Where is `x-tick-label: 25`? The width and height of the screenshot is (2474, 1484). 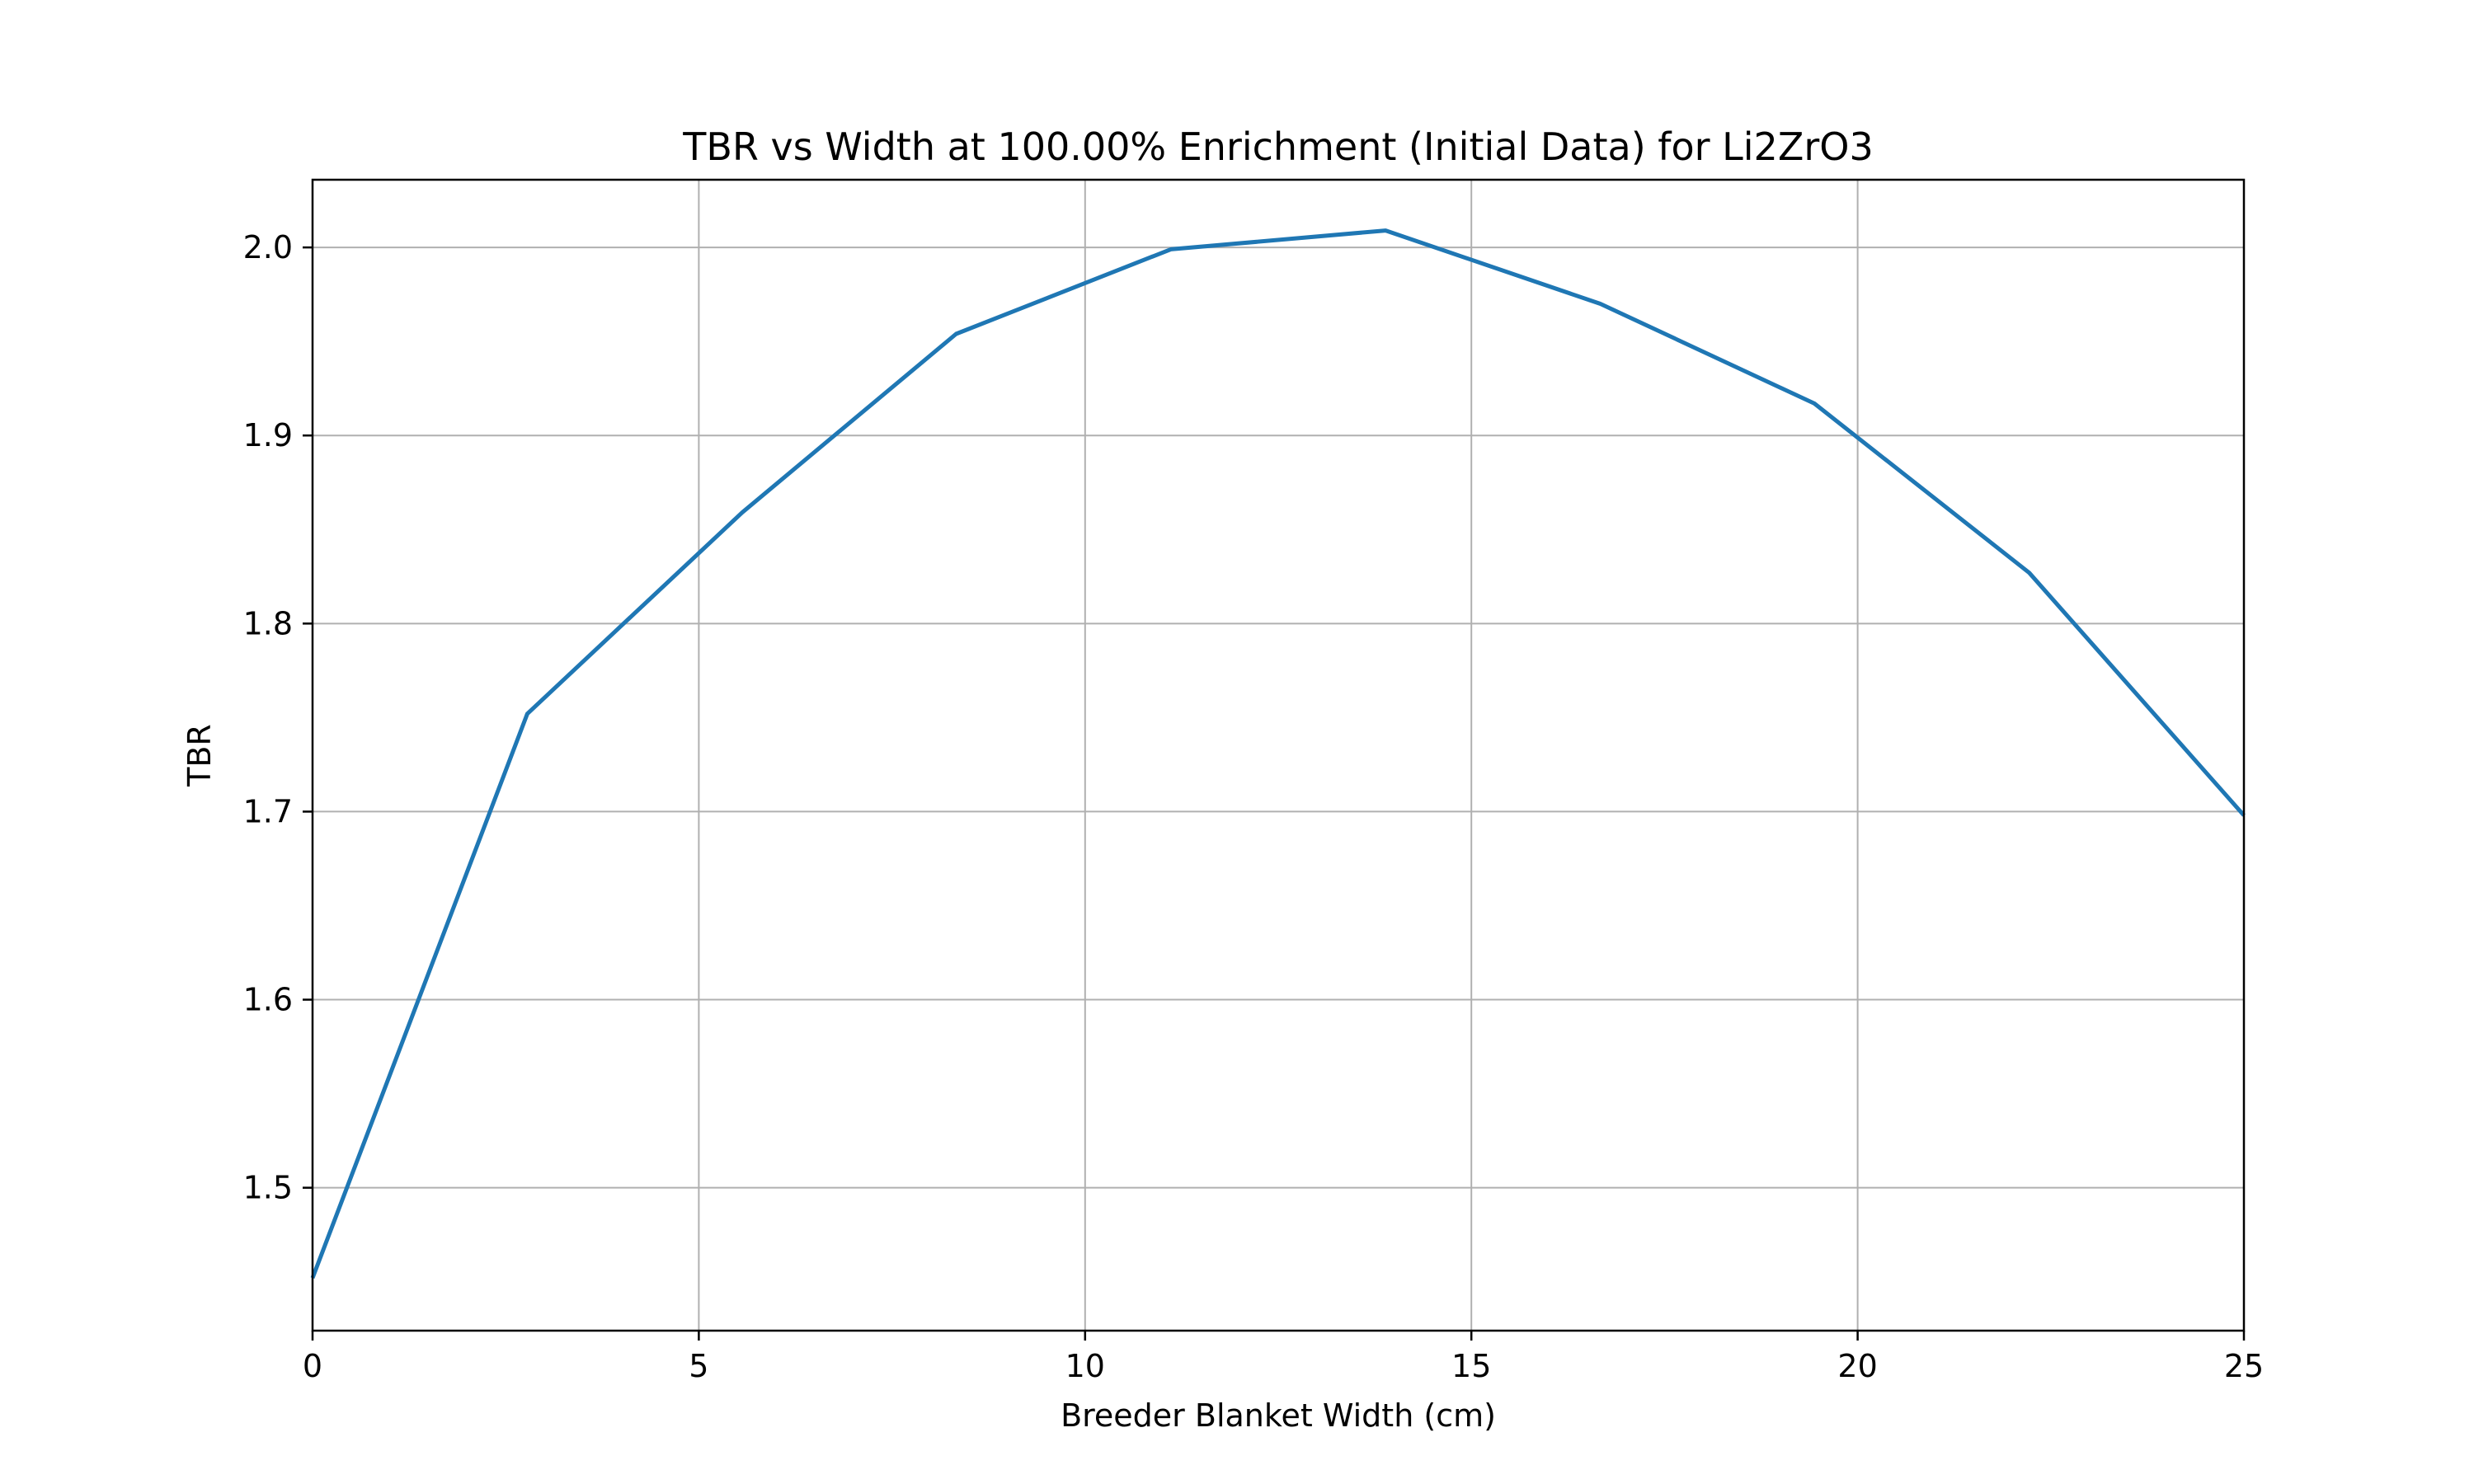
x-tick-label: 25 is located at coordinates (2244, 1366).